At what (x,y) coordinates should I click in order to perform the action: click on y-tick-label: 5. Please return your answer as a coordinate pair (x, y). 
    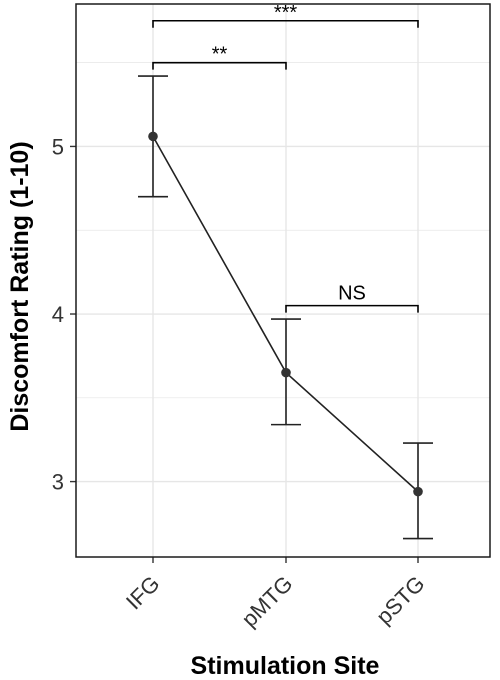
    Looking at the image, I should click on (58, 146).